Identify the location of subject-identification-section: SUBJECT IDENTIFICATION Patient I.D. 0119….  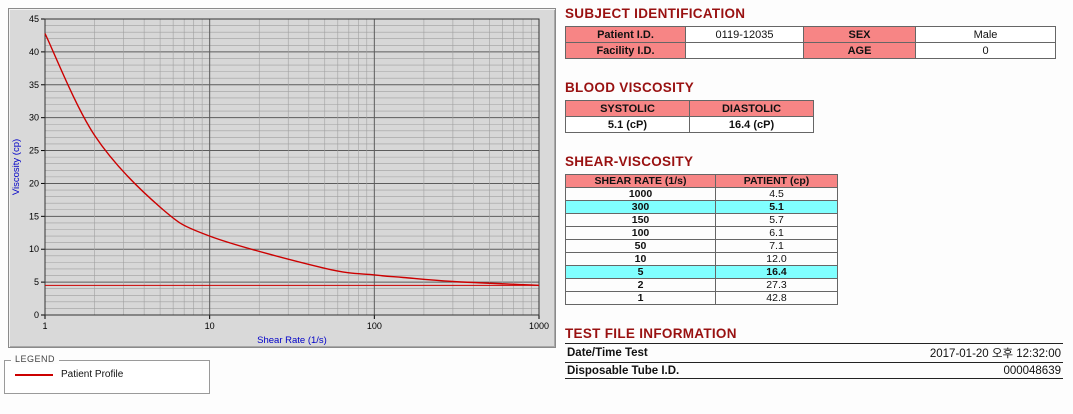
(814, 32).